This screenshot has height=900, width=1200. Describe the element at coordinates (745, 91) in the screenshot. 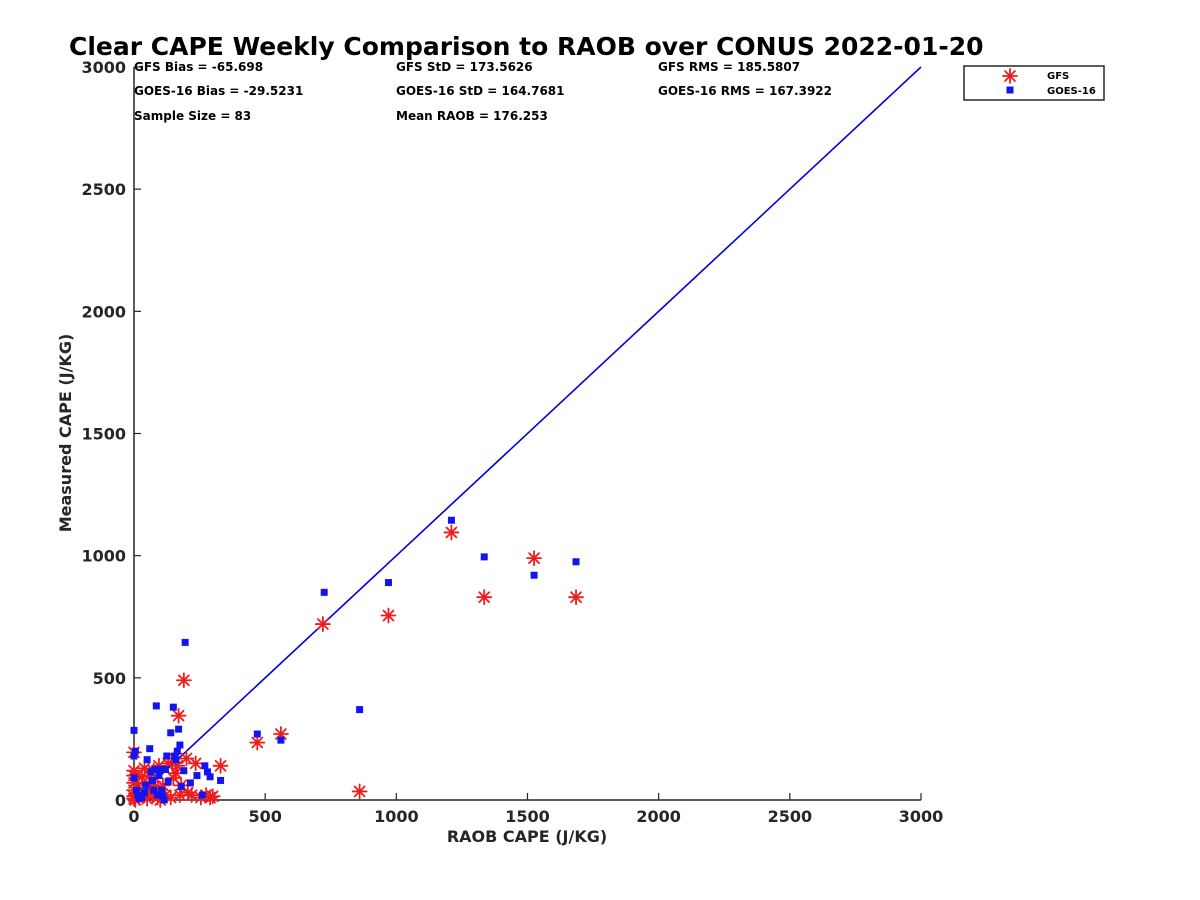

I see `stat-goes-rms: GOES-16 RMS = 167.3922` at that location.